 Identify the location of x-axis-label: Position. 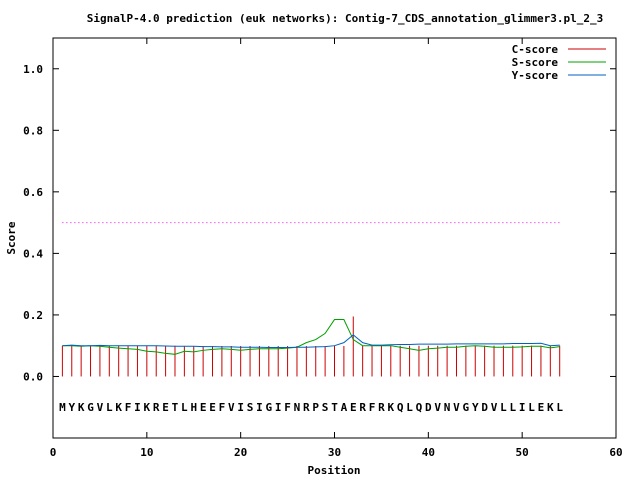
(334, 470).